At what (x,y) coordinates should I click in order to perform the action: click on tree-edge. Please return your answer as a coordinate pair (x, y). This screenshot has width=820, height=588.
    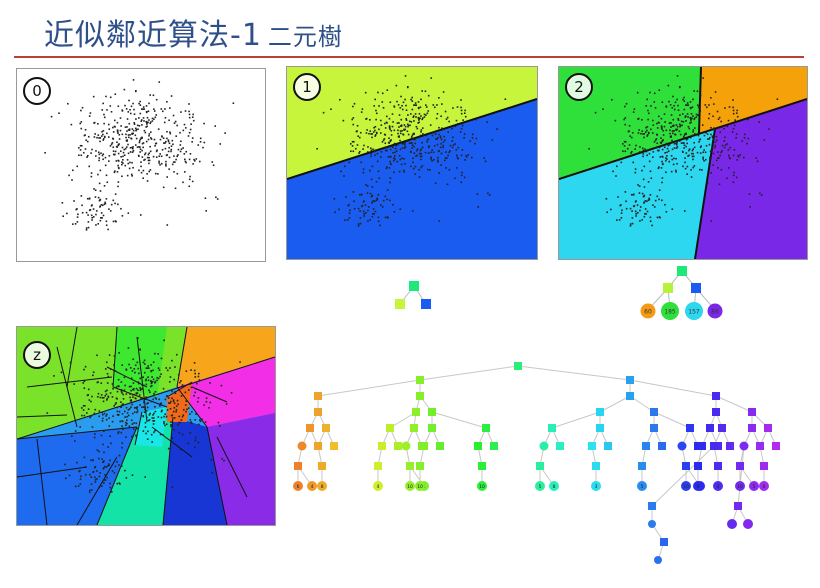
    Looking at the image, I should click on (734, 404).